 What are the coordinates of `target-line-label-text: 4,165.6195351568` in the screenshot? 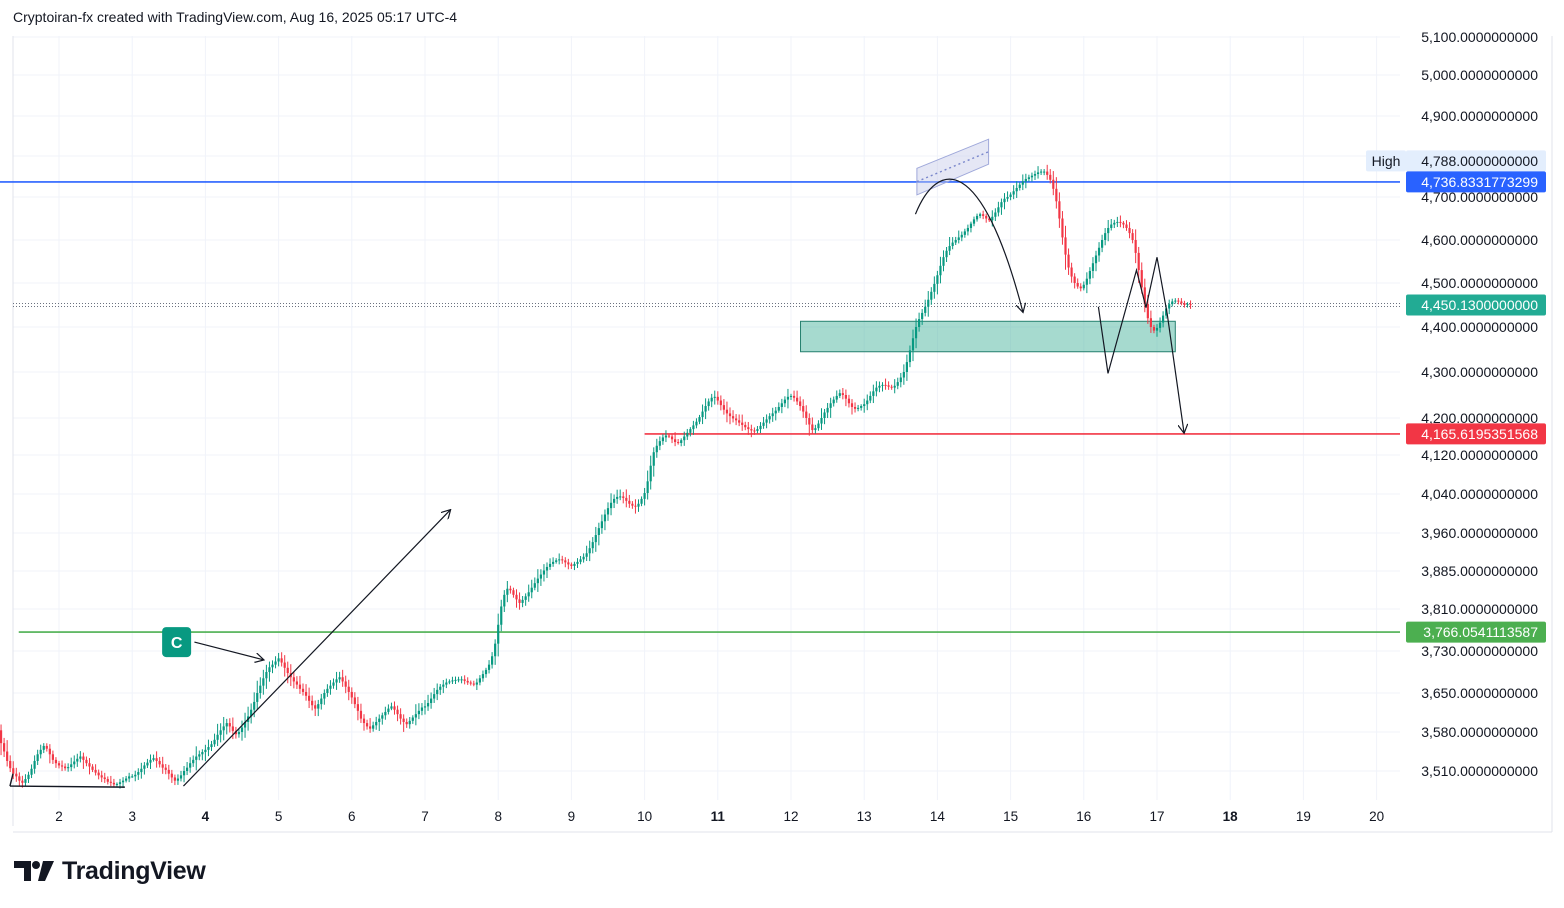 It's located at (1479, 434).